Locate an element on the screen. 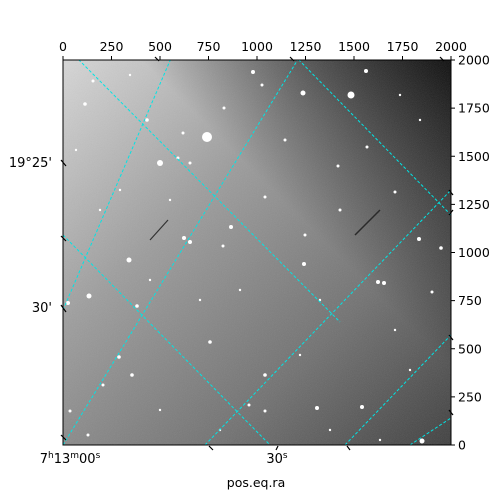  right-tick-label: 2000 is located at coordinates (474, 60).